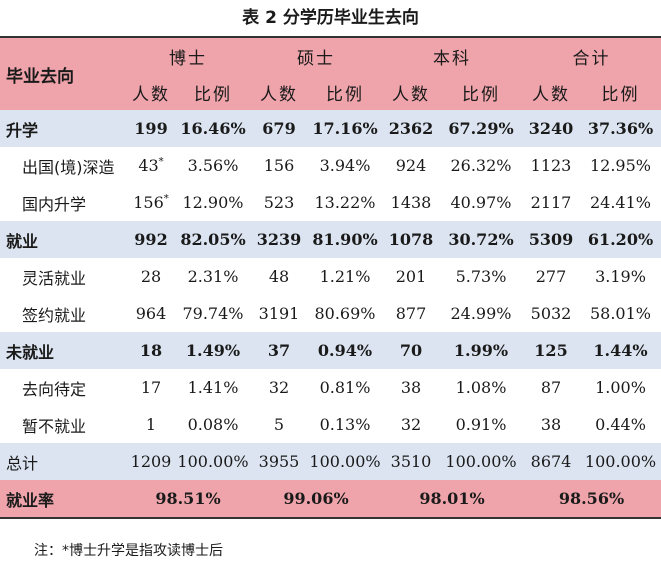 Image resolution: width=661 pixels, height=567 pixels. Describe the element at coordinates (54, 389) in the screenshot. I see `row-label: 去向待定` at that location.